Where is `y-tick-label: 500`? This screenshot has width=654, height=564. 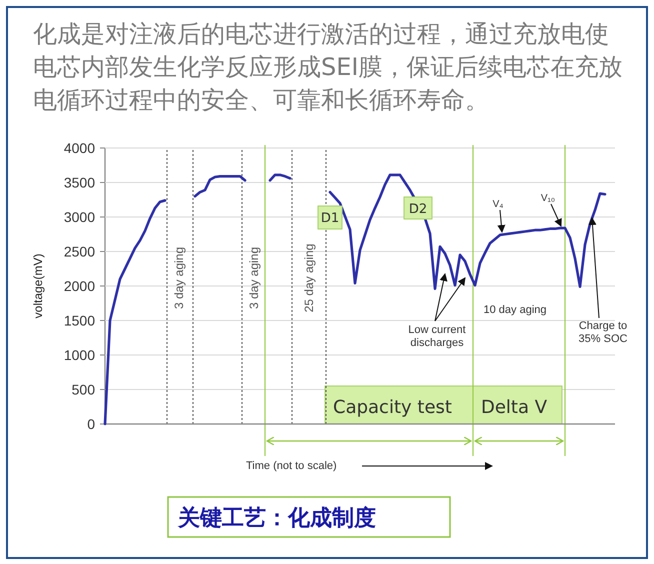 y-tick-label: 500 is located at coordinates (84, 390).